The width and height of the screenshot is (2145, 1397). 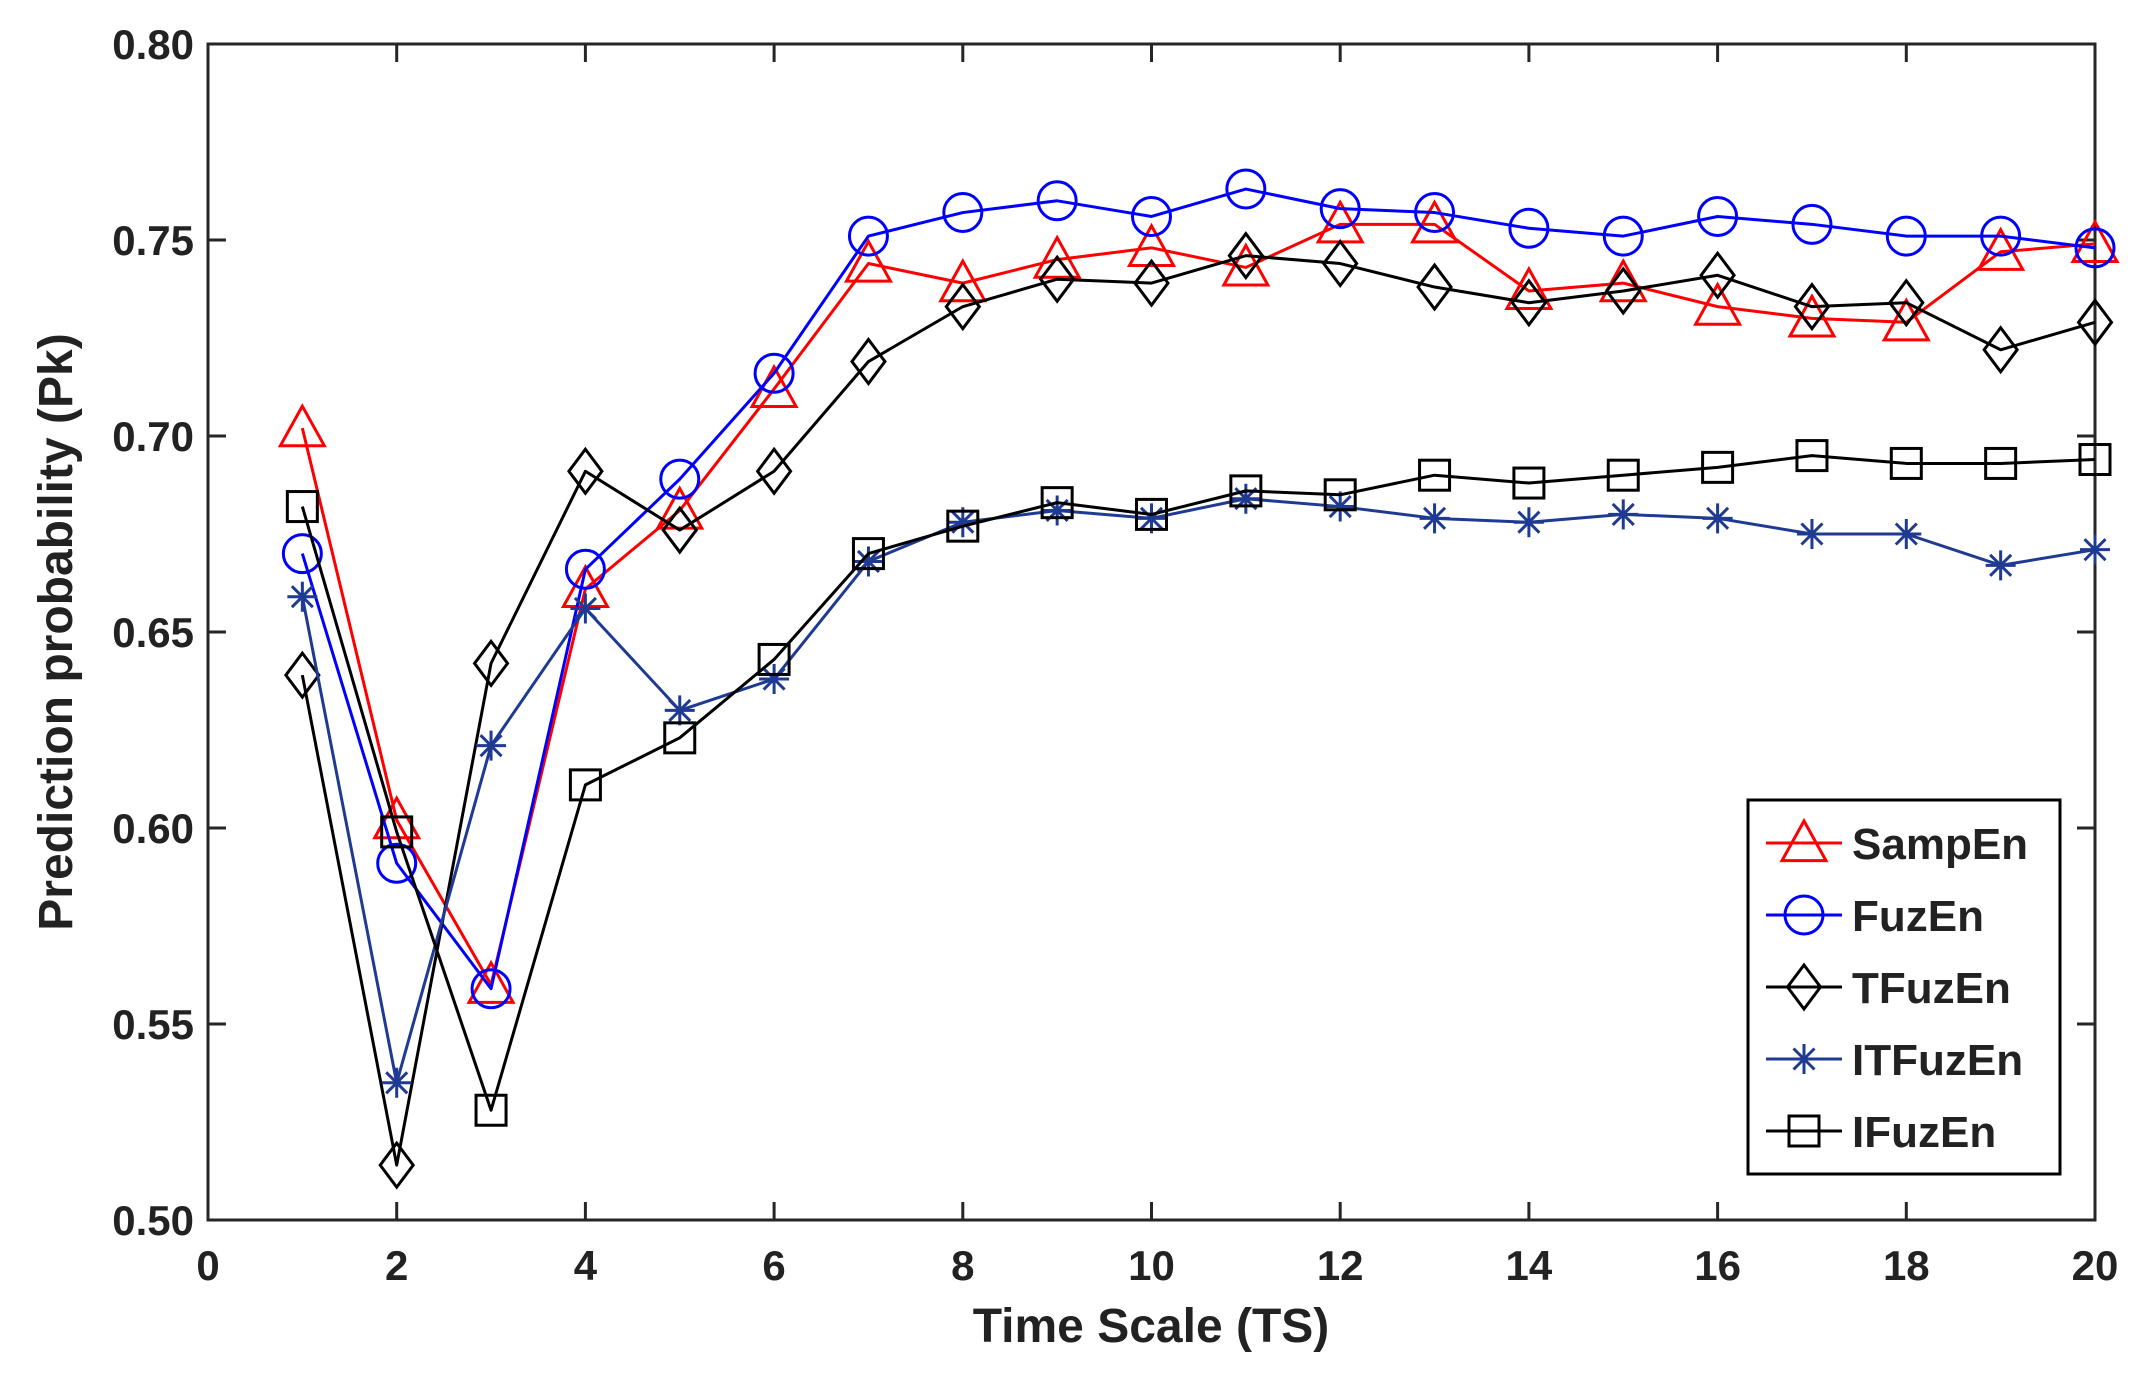 I want to click on legend-label-itfuzen: ITFuzEn, so click(x=1937, y=1060).